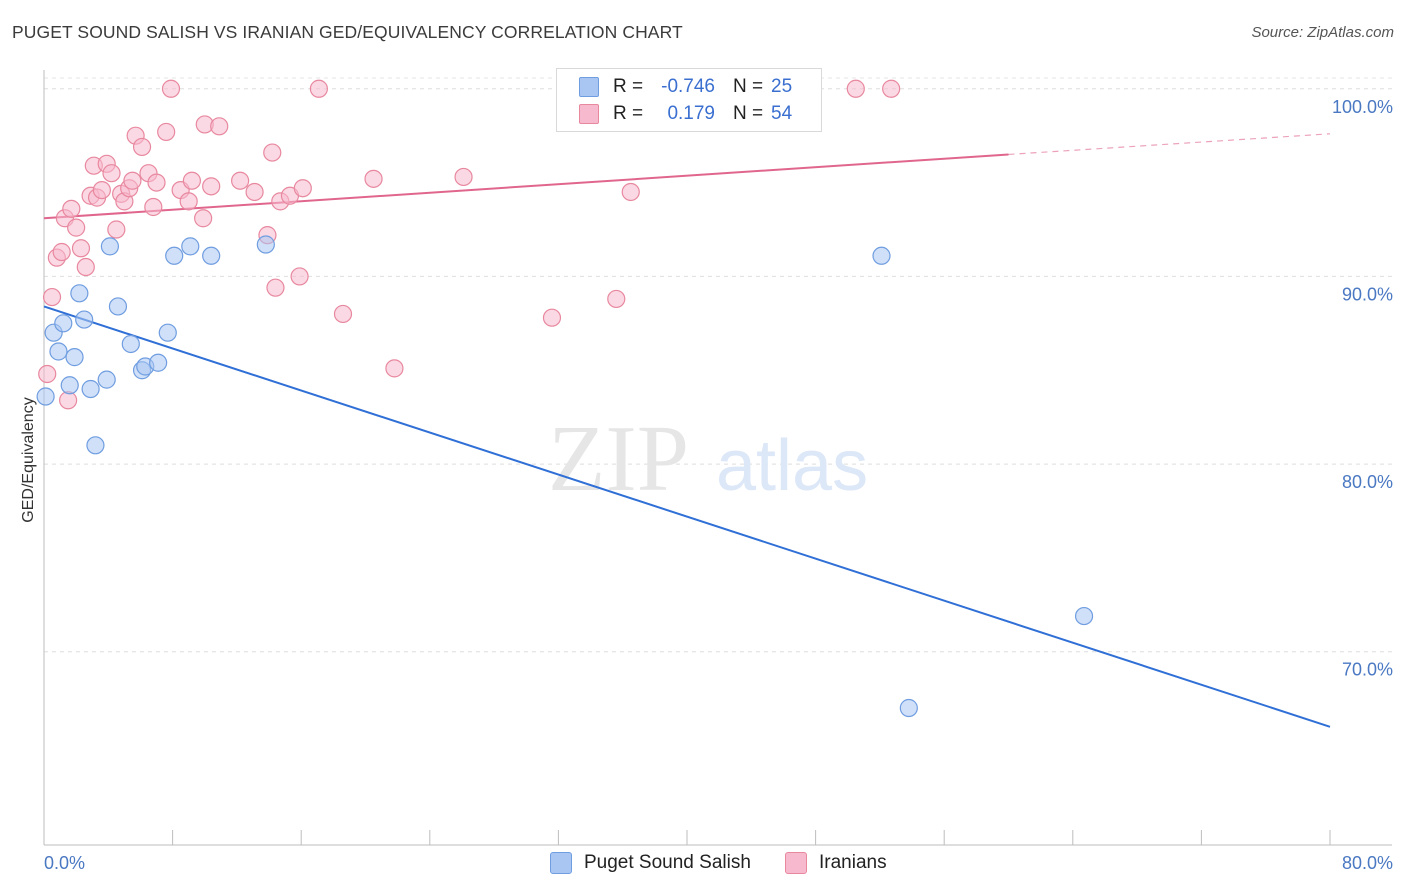  What do you see at coordinates (561, 863) in the screenshot?
I see `series-swatch-puget` at bounding box center [561, 863].